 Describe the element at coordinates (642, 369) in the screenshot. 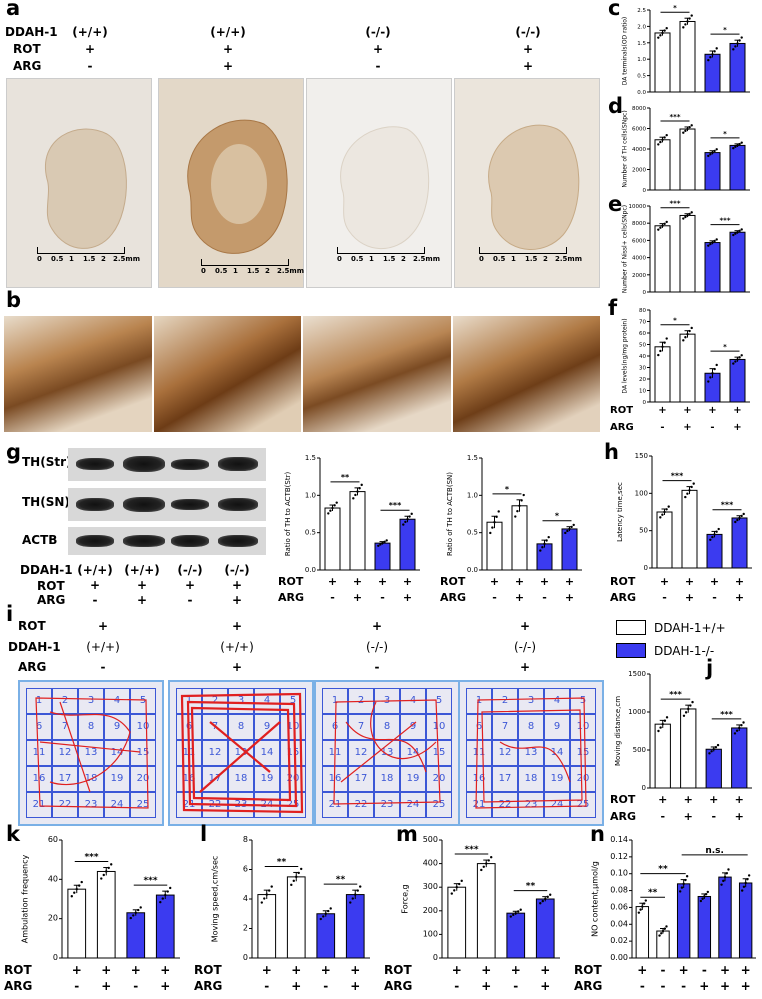

I see `y-tick-label: 30` at that location.